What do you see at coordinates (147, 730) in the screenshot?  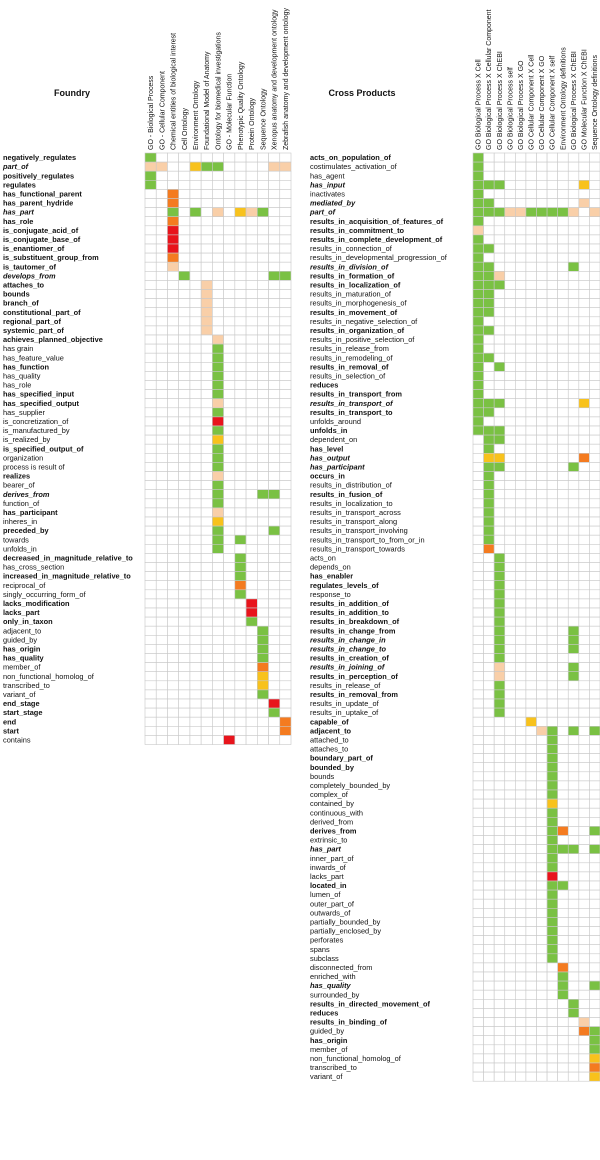 I see `foundry-row: start` at bounding box center [147, 730].